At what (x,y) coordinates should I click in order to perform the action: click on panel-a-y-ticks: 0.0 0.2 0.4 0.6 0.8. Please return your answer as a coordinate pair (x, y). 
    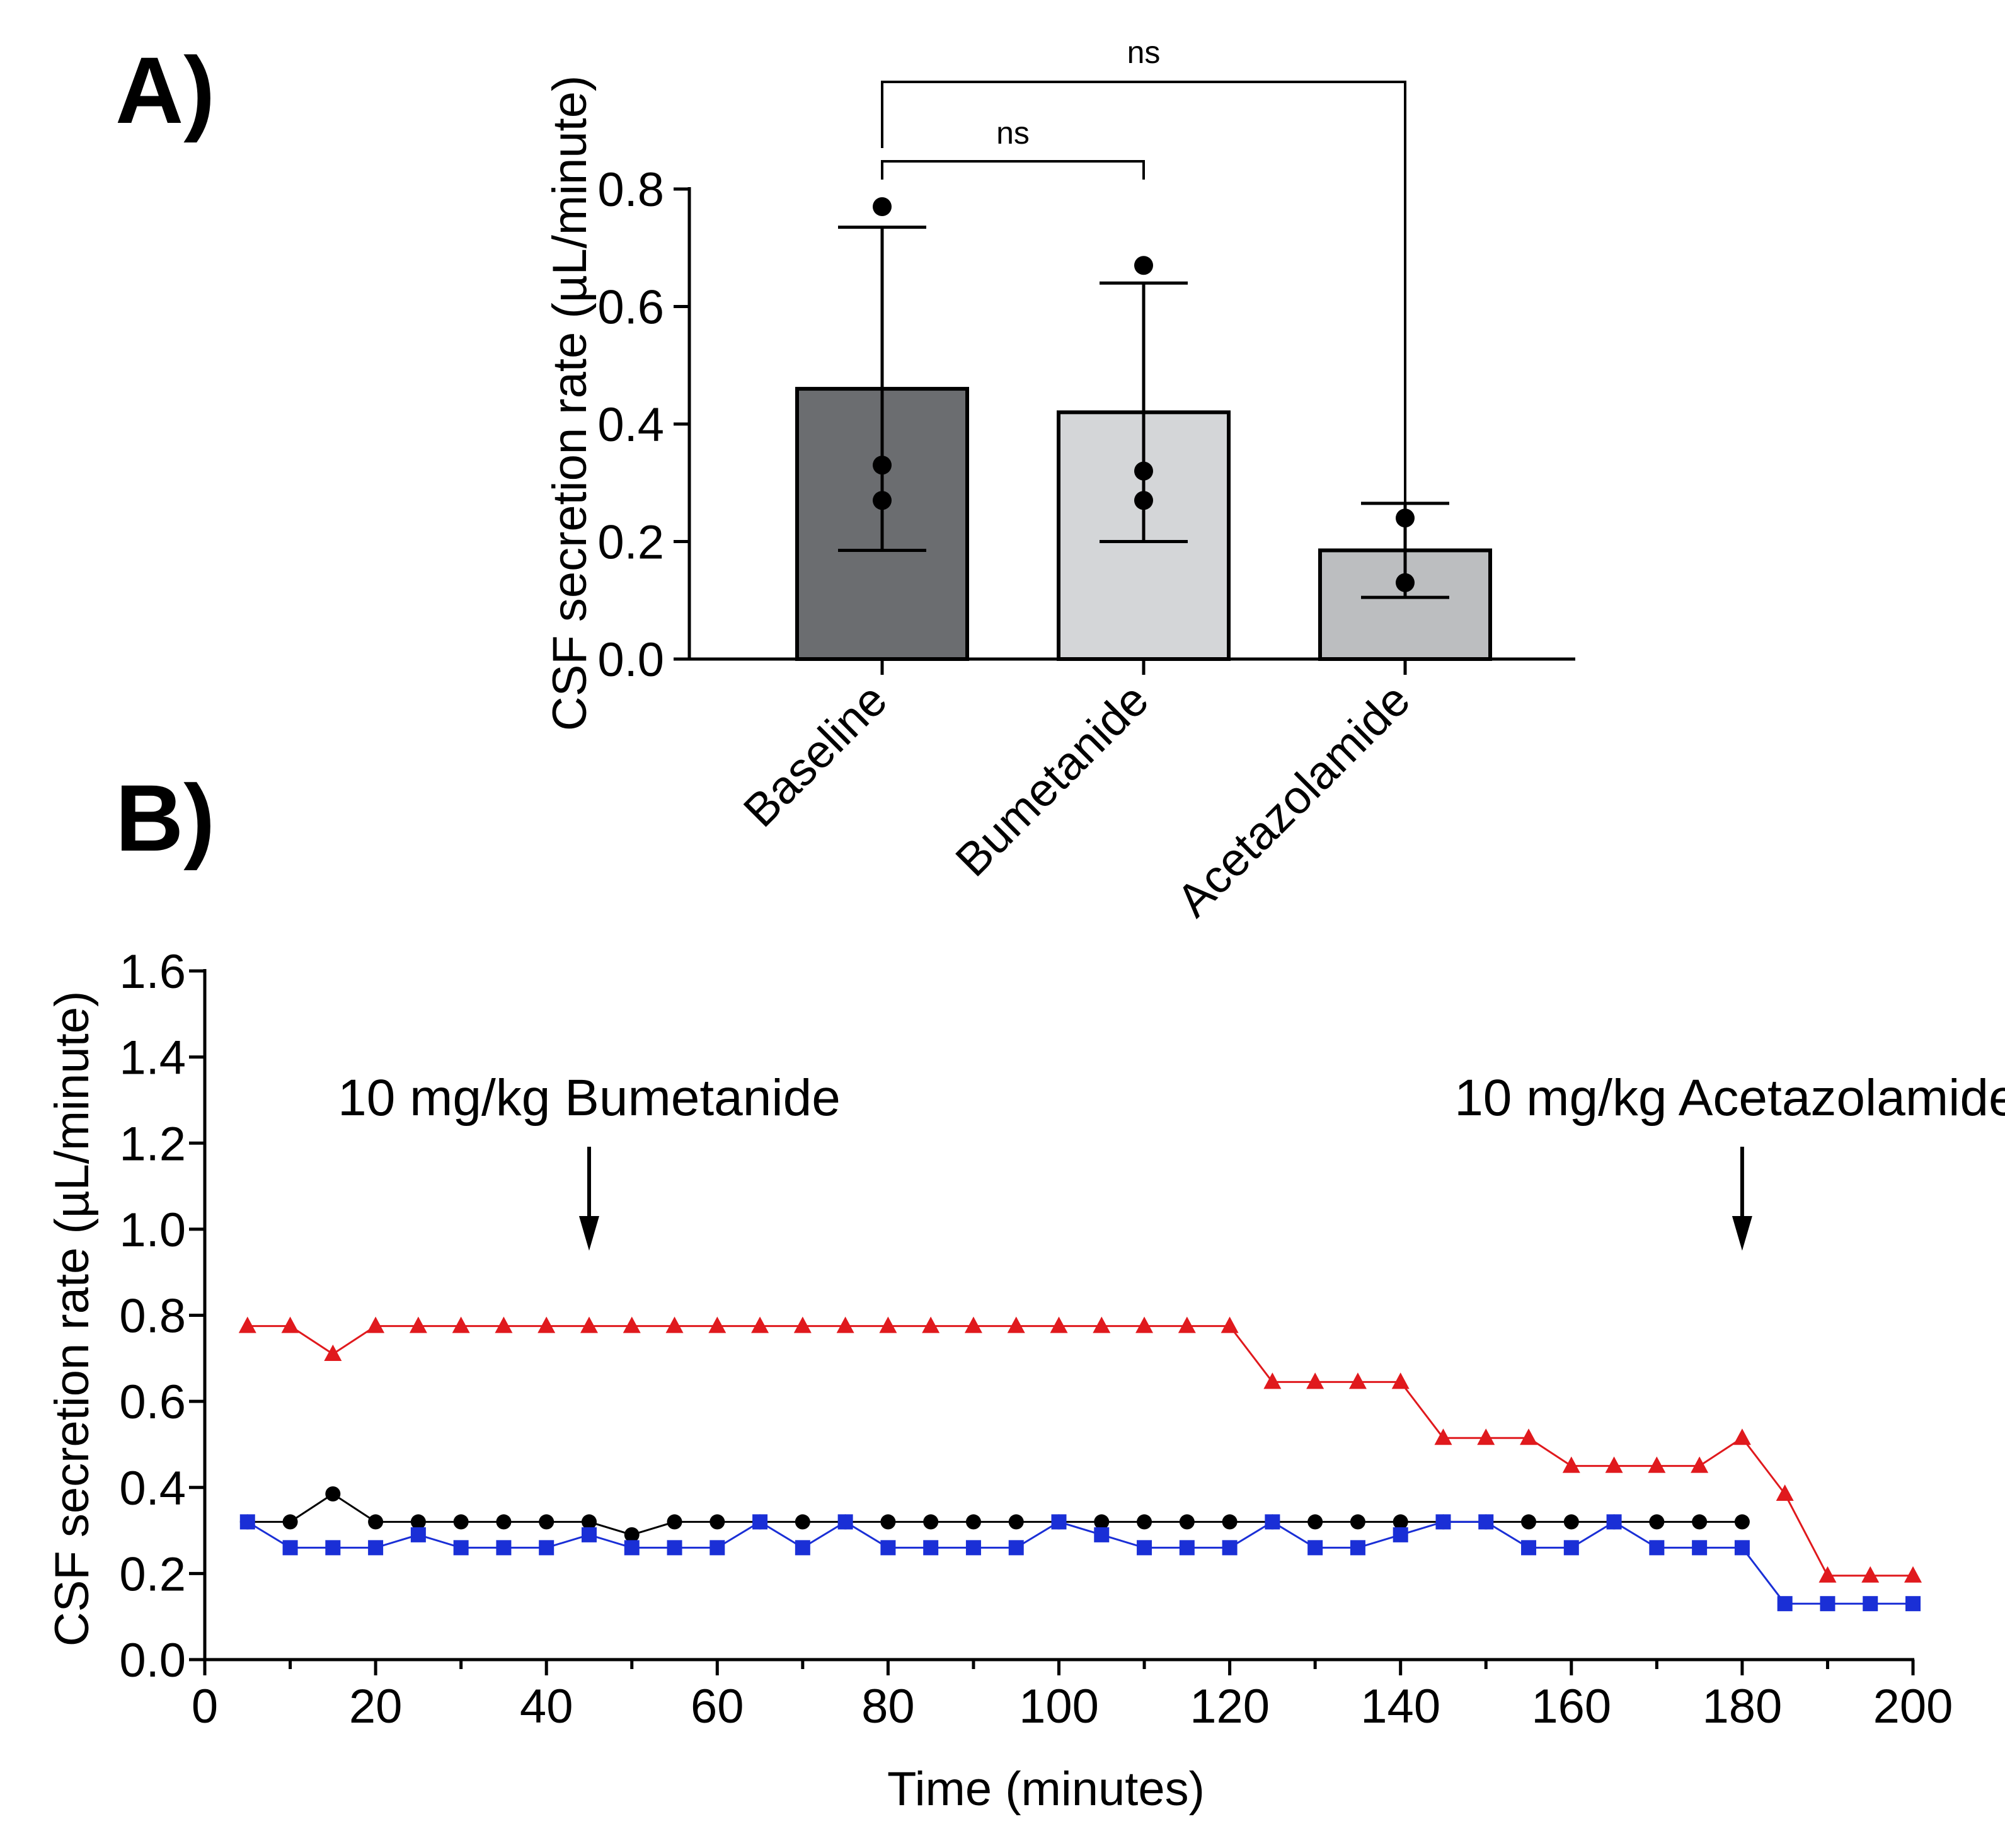
    Looking at the image, I should click on (643, 425).